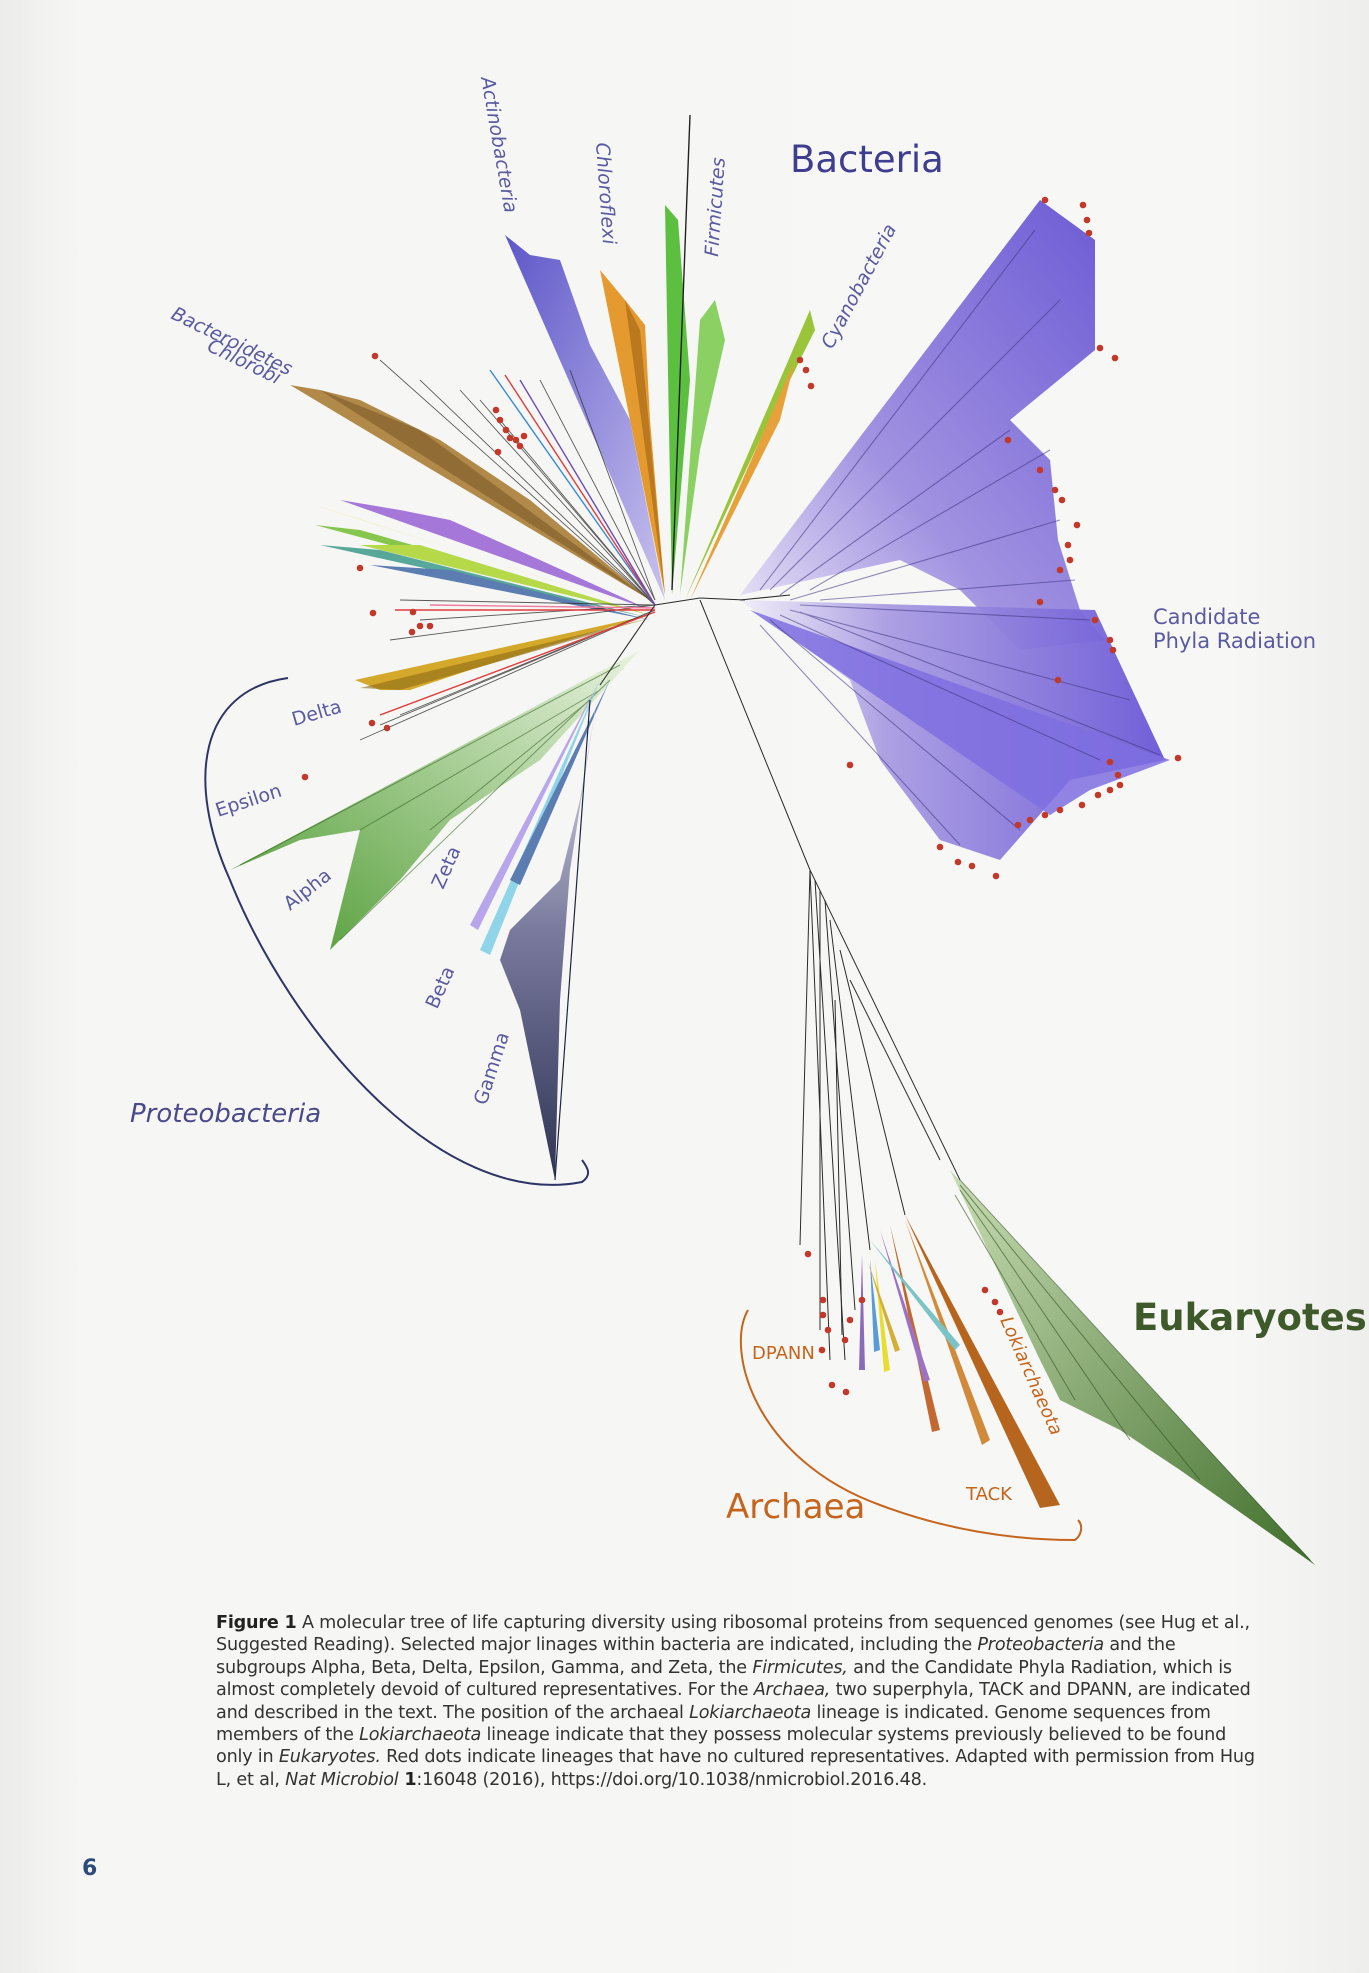 This screenshot has width=1369, height=1973. What do you see at coordinates (955, 530) in the screenshot?
I see `cpr-clade` at bounding box center [955, 530].